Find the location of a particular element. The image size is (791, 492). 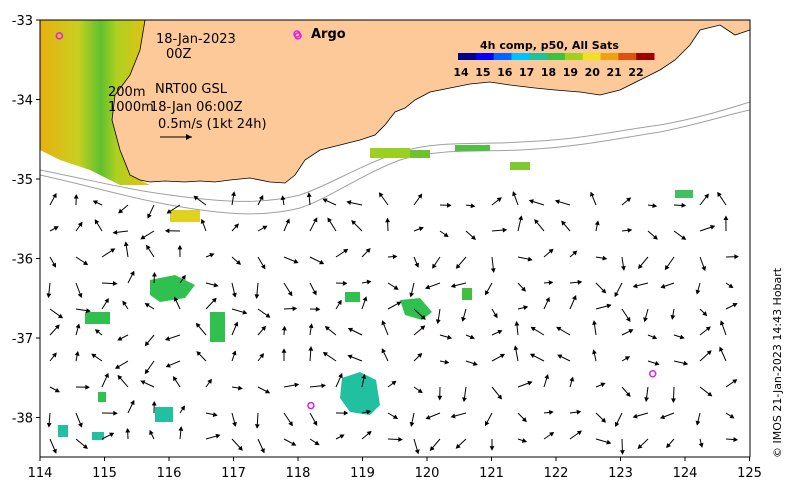

argo-float-marker is located at coordinates (653, 374).